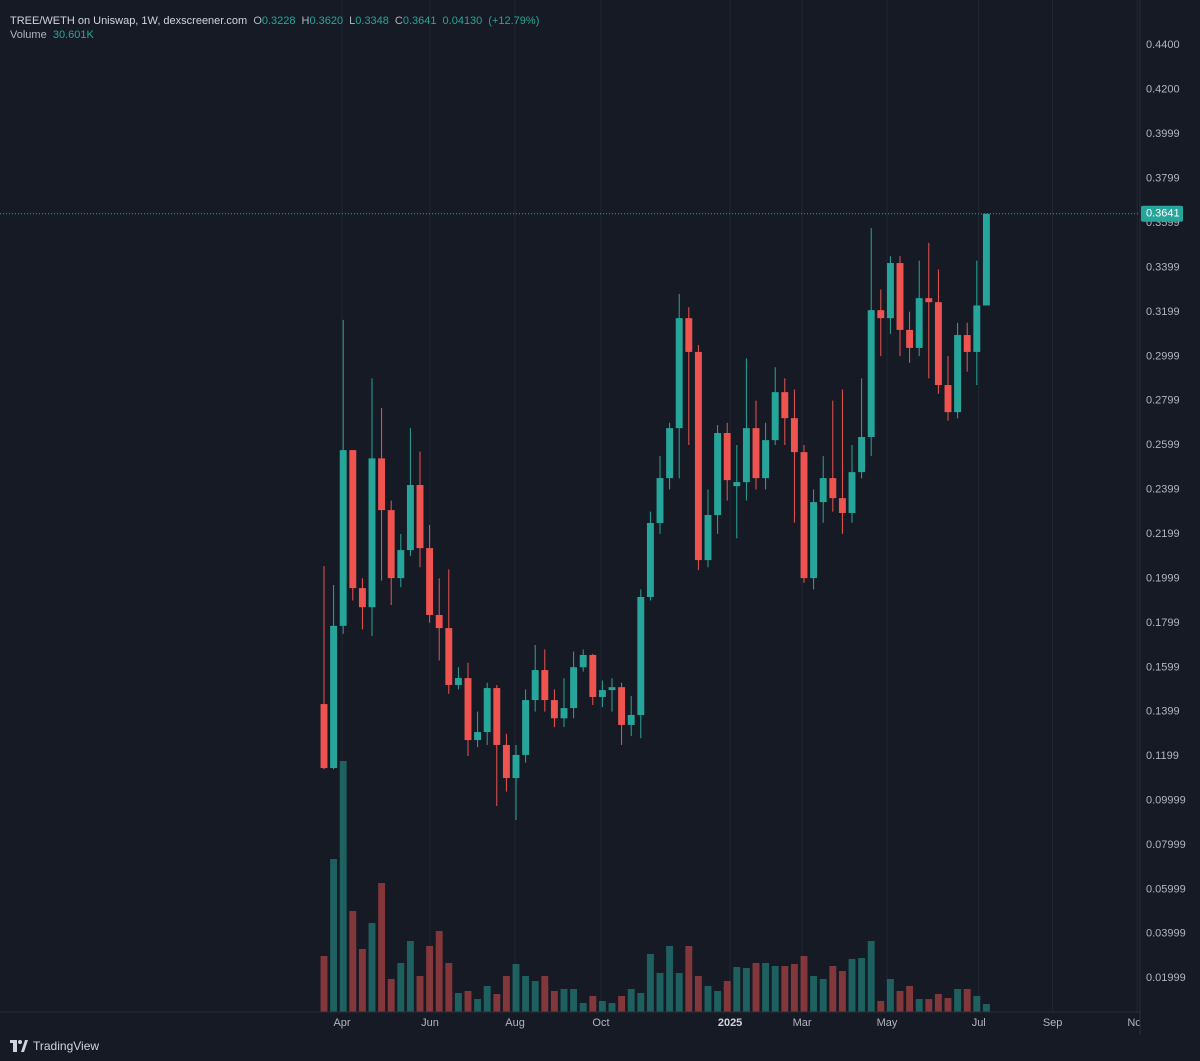 This screenshot has height=1061, width=1200. Describe the element at coordinates (1163, 356) in the screenshot. I see `y-tick-label: 0.2999` at that location.